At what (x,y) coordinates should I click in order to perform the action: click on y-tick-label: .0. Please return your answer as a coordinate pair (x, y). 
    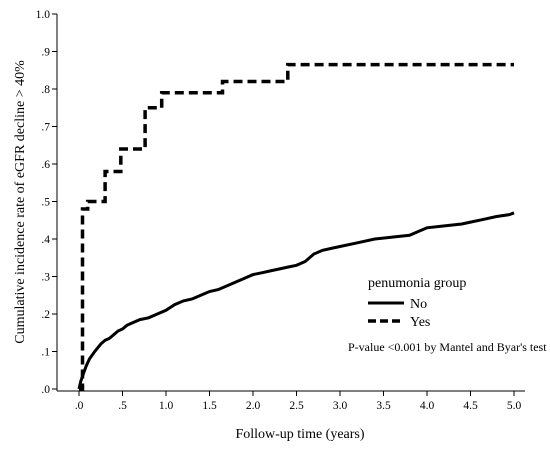
    Looking at the image, I should click on (45, 390).